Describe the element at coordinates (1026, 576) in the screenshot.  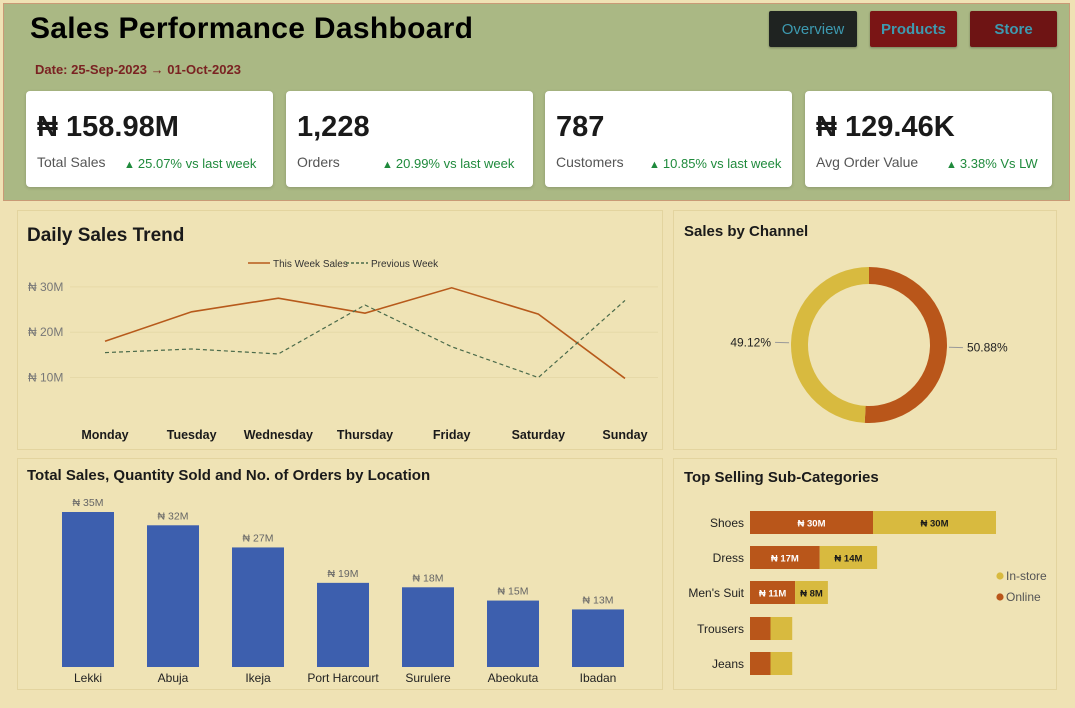
I see `legend-label: In-store` at that location.